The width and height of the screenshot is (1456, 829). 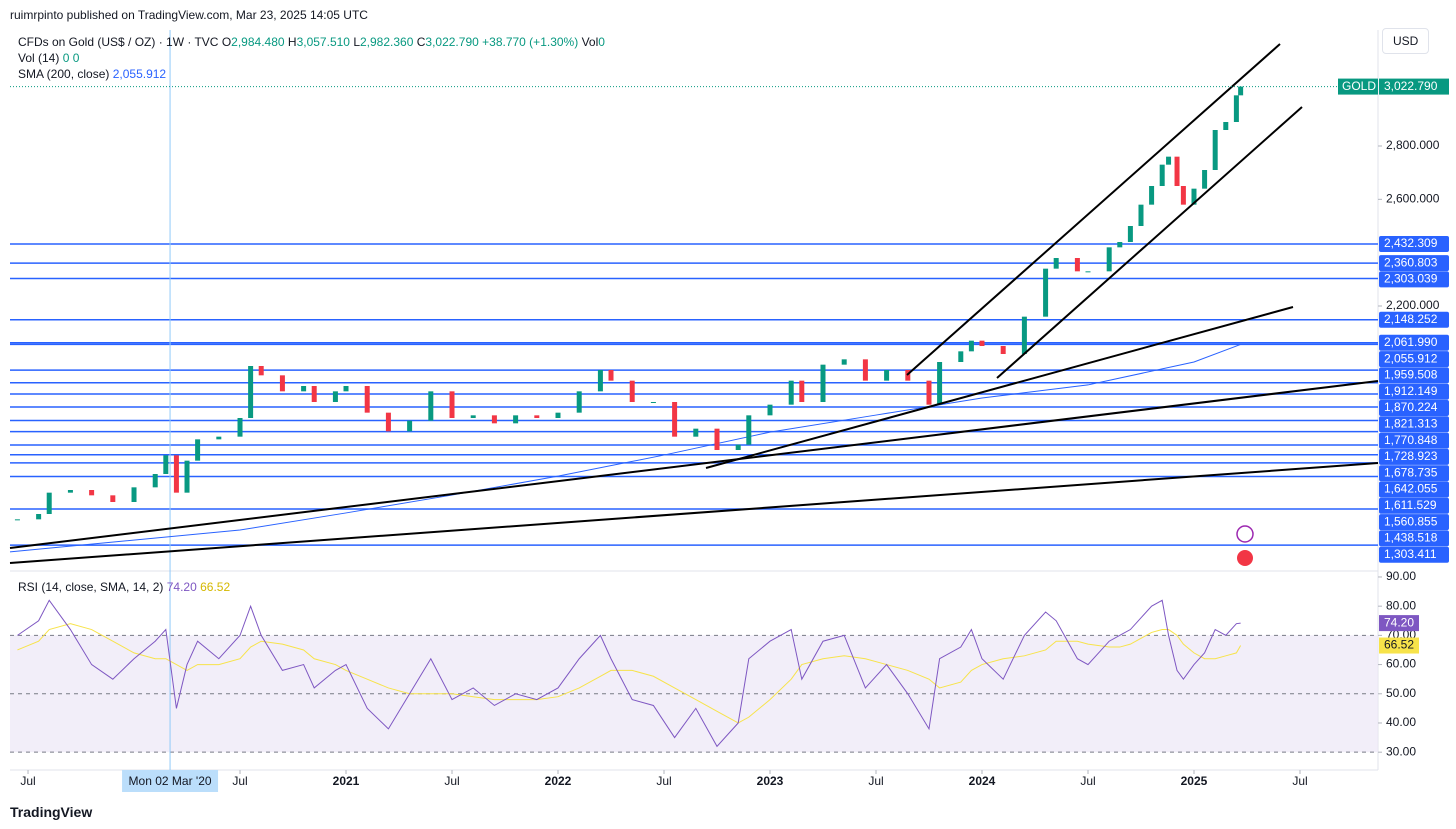 What do you see at coordinates (1401, 722) in the screenshot?
I see `rsi-tick-label: 40.00` at bounding box center [1401, 722].